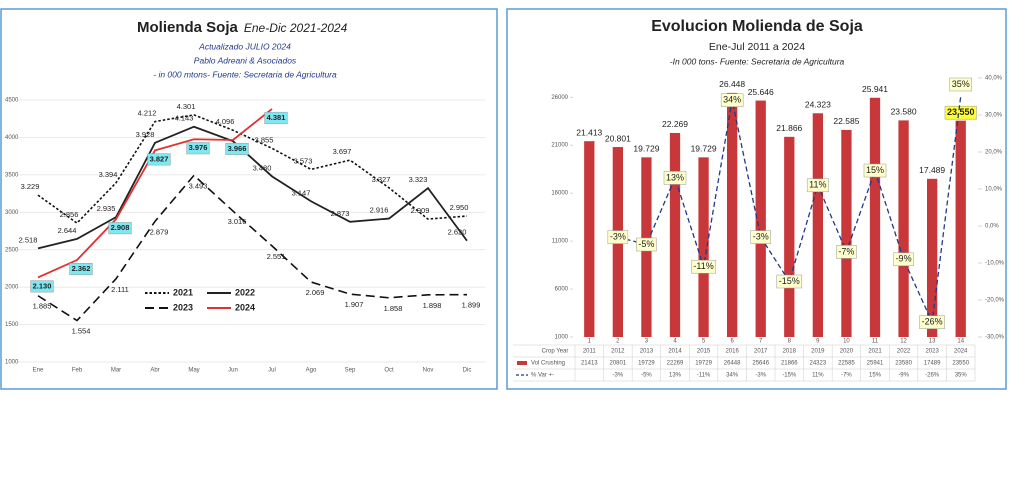 The image size is (1024, 489). I want to click on table-cell: 21866, so click(789, 364).